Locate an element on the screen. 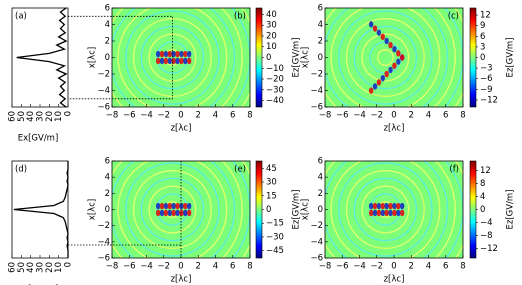 The height and width of the screenshot is (285, 522). x-axis-label: Ex[GV/m] is located at coordinates (38, 139).